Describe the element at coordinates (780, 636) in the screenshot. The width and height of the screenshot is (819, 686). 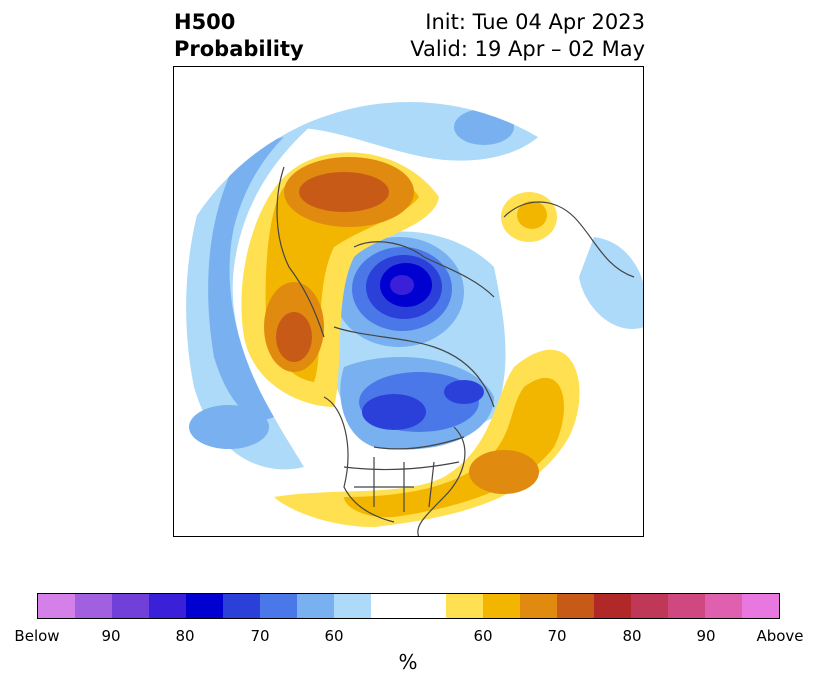
I see `colorbar-tick-above: Above` at that location.